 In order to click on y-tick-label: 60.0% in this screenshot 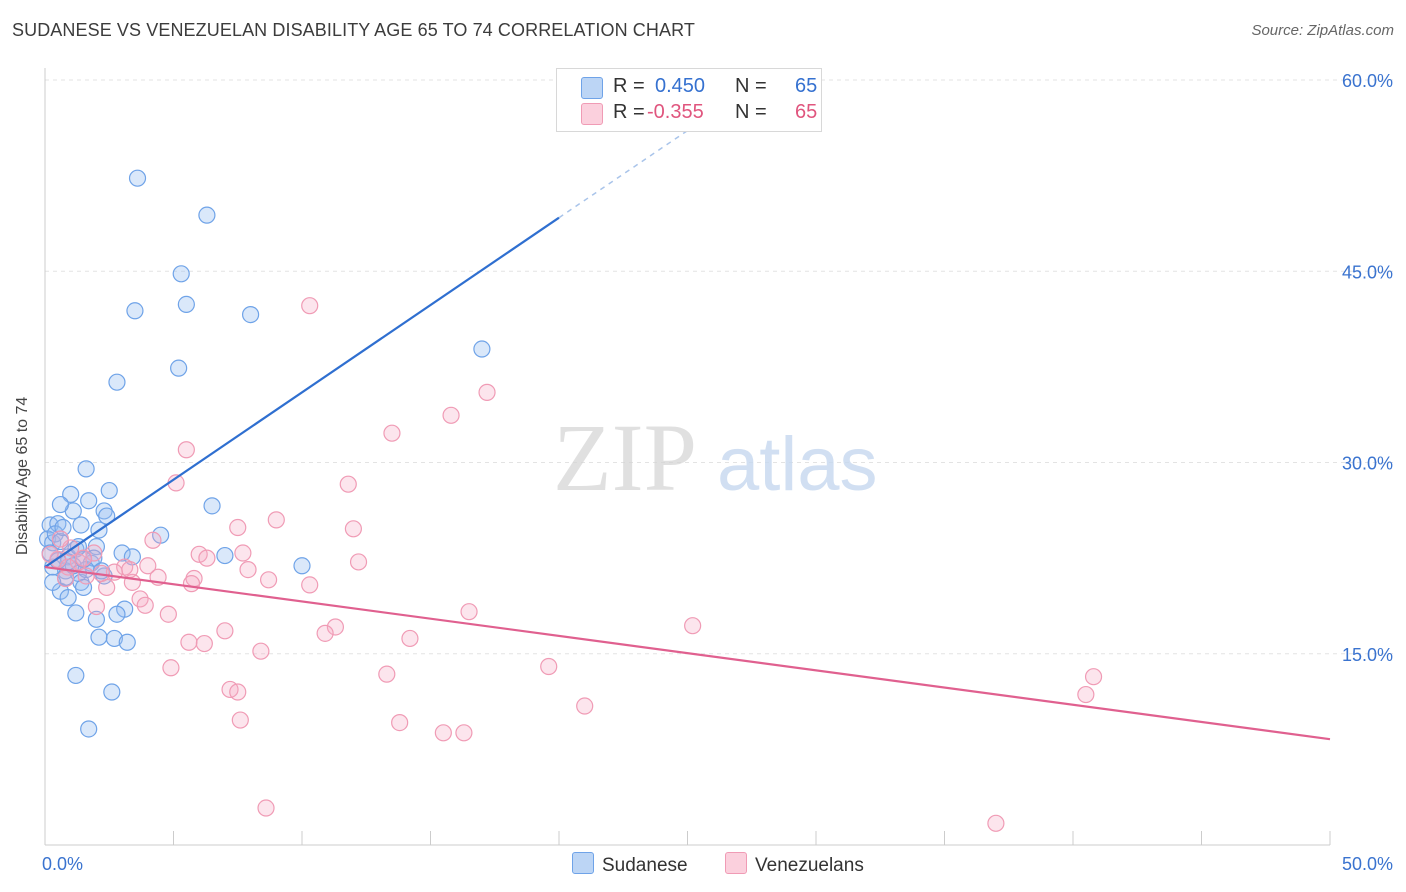, I will do `click(1367, 81)`.